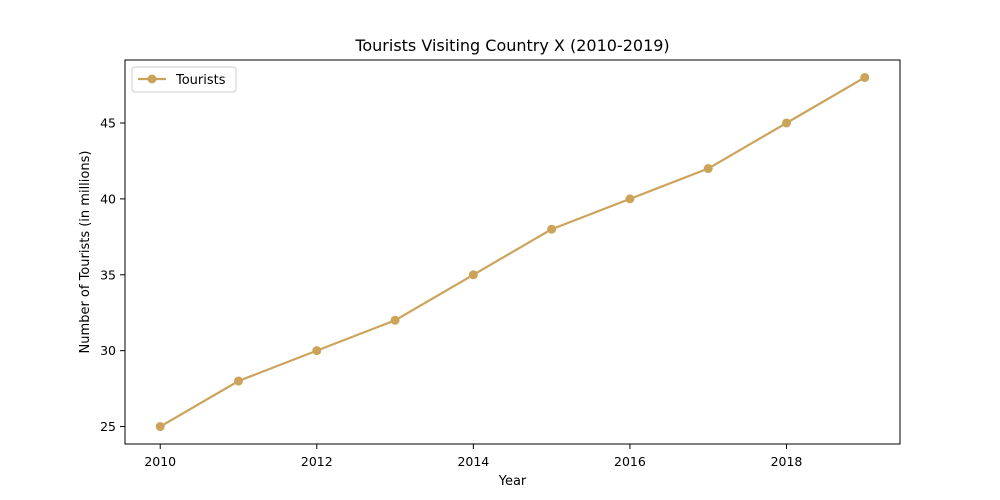 Image resolution: width=1000 pixels, height=500 pixels. I want to click on x-tick-label: 2016, so click(630, 461).